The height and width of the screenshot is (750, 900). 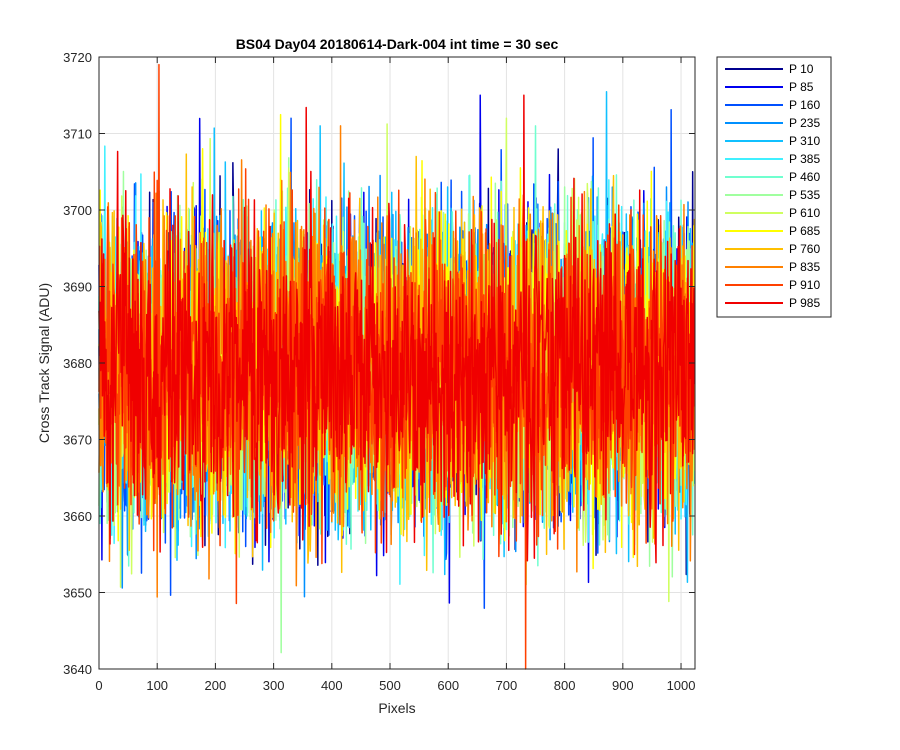 I want to click on legend-label: P 85, so click(x=801, y=87).